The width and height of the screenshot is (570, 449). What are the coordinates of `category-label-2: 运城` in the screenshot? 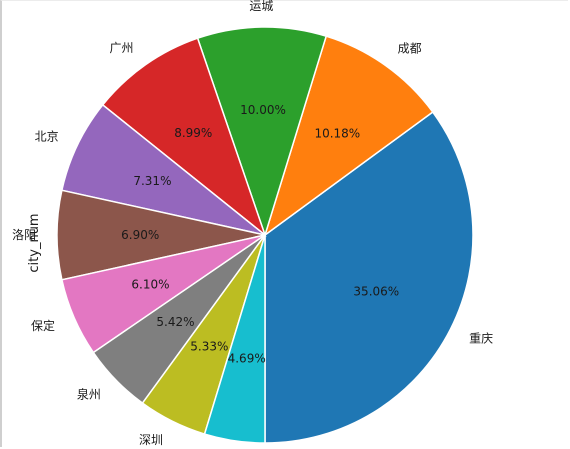 It's located at (261, 6).